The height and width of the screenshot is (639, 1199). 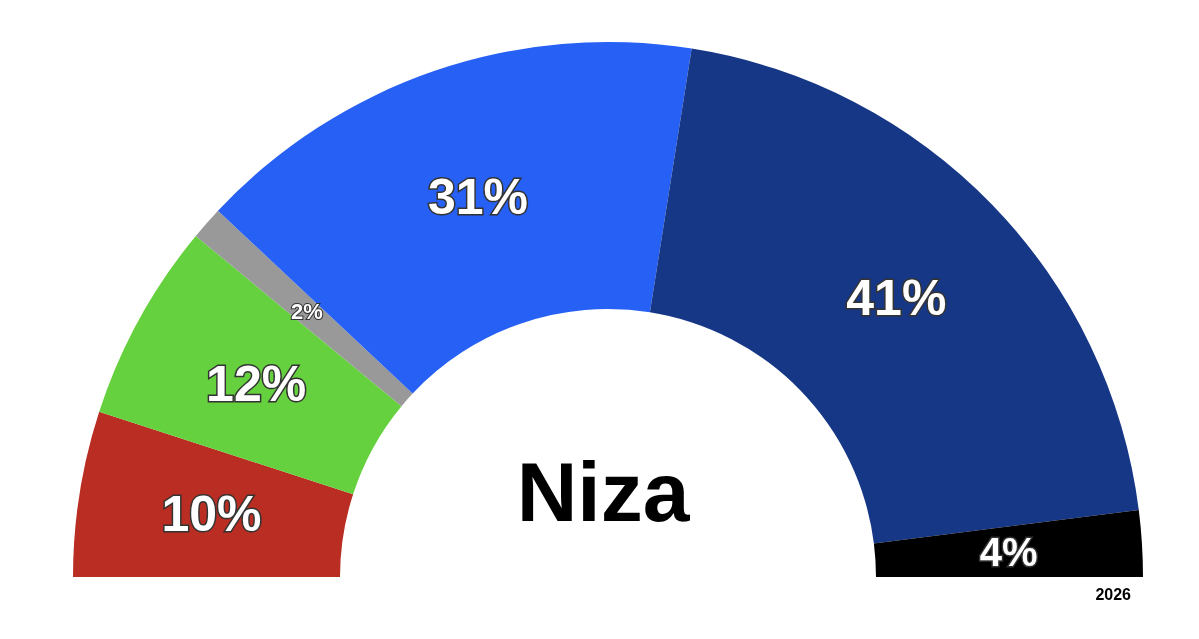 What do you see at coordinates (1113, 594) in the screenshot?
I see `text: 2026` at bounding box center [1113, 594].